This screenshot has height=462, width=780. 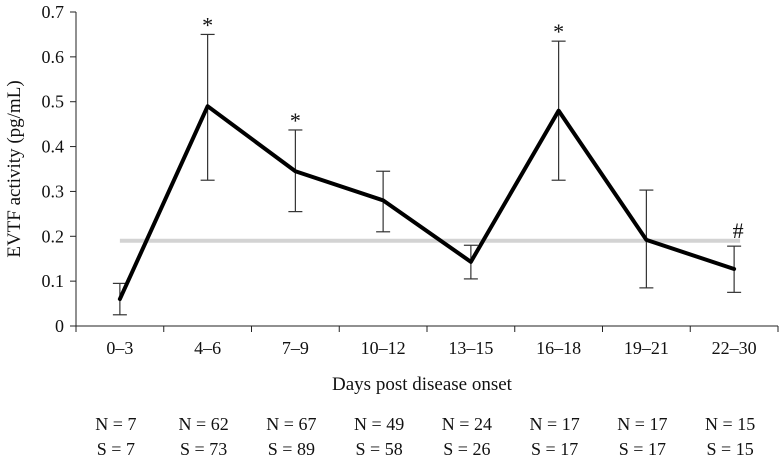 What do you see at coordinates (466, 449) in the screenshot?
I see `s-count-label: S = 26` at bounding box center [466, 449].